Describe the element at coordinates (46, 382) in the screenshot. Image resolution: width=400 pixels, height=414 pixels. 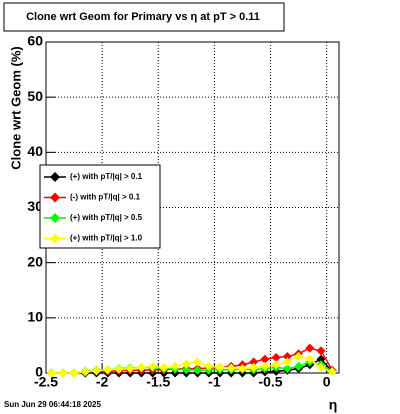
I see `x-tick-label: -2.5` at that location.